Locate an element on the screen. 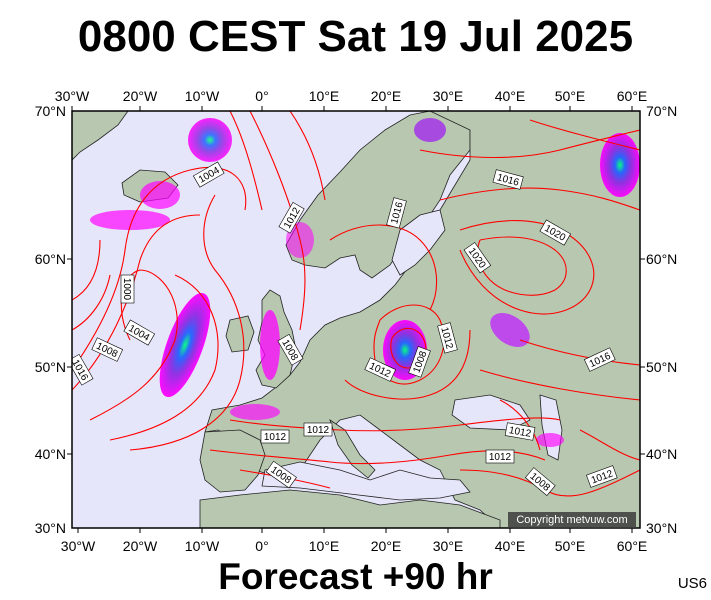  rain-iceland-south is located at coordinates (130, 220).